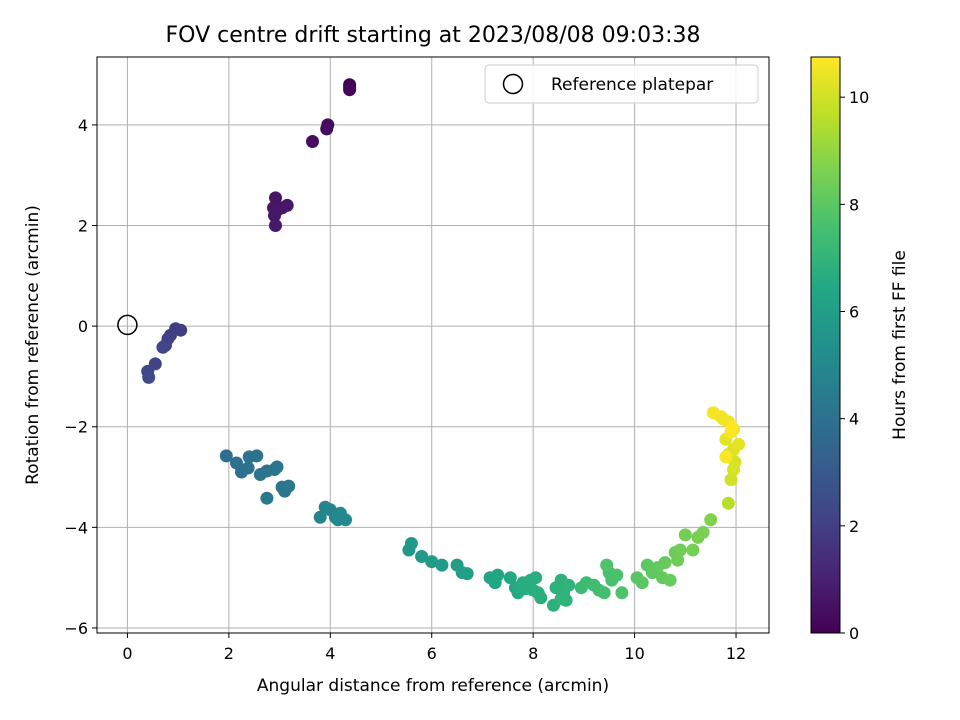  What do you see at coordinates (330, 653) in the screenshot?
I see `x-tick-label: 4` at bounding box center [330, 653].